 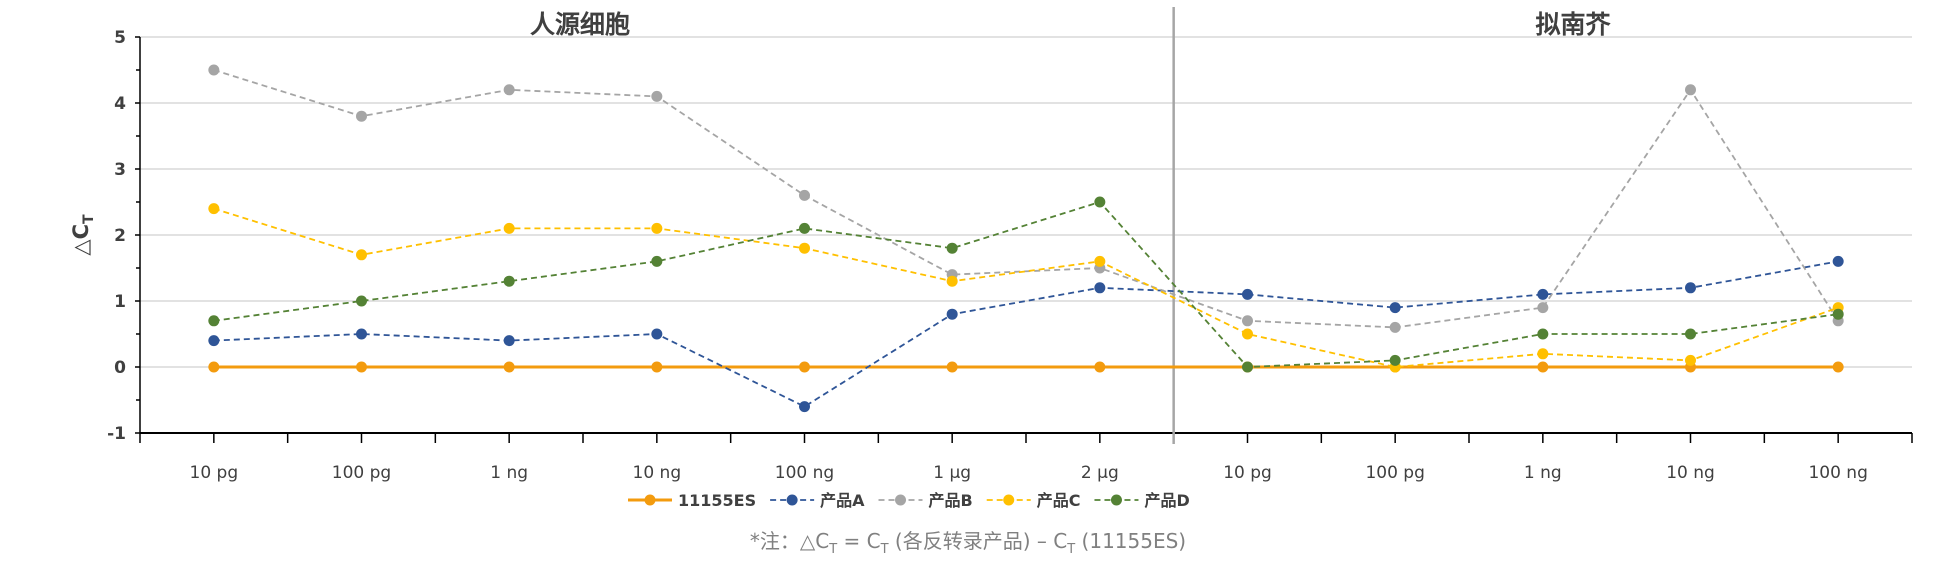 What do you see at coordinates (89, 219) in the screenshot?
I see `y-axis-label-sub: T` at bounding box center [89, 219].